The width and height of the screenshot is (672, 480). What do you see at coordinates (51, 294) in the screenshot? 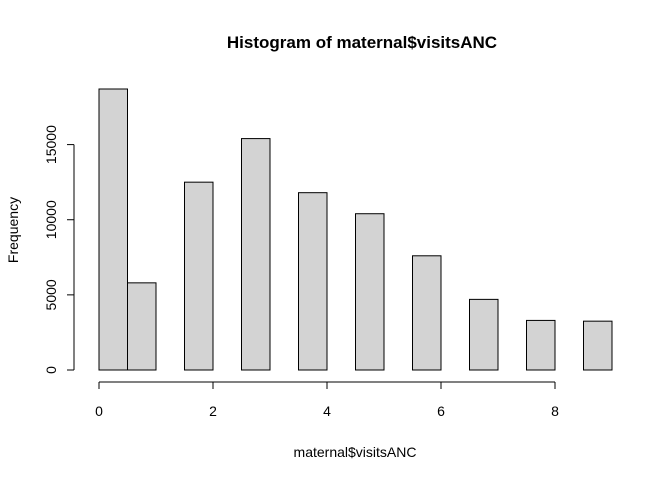
I see `y-tick-label: 5000` at bounding box center [51, 294].